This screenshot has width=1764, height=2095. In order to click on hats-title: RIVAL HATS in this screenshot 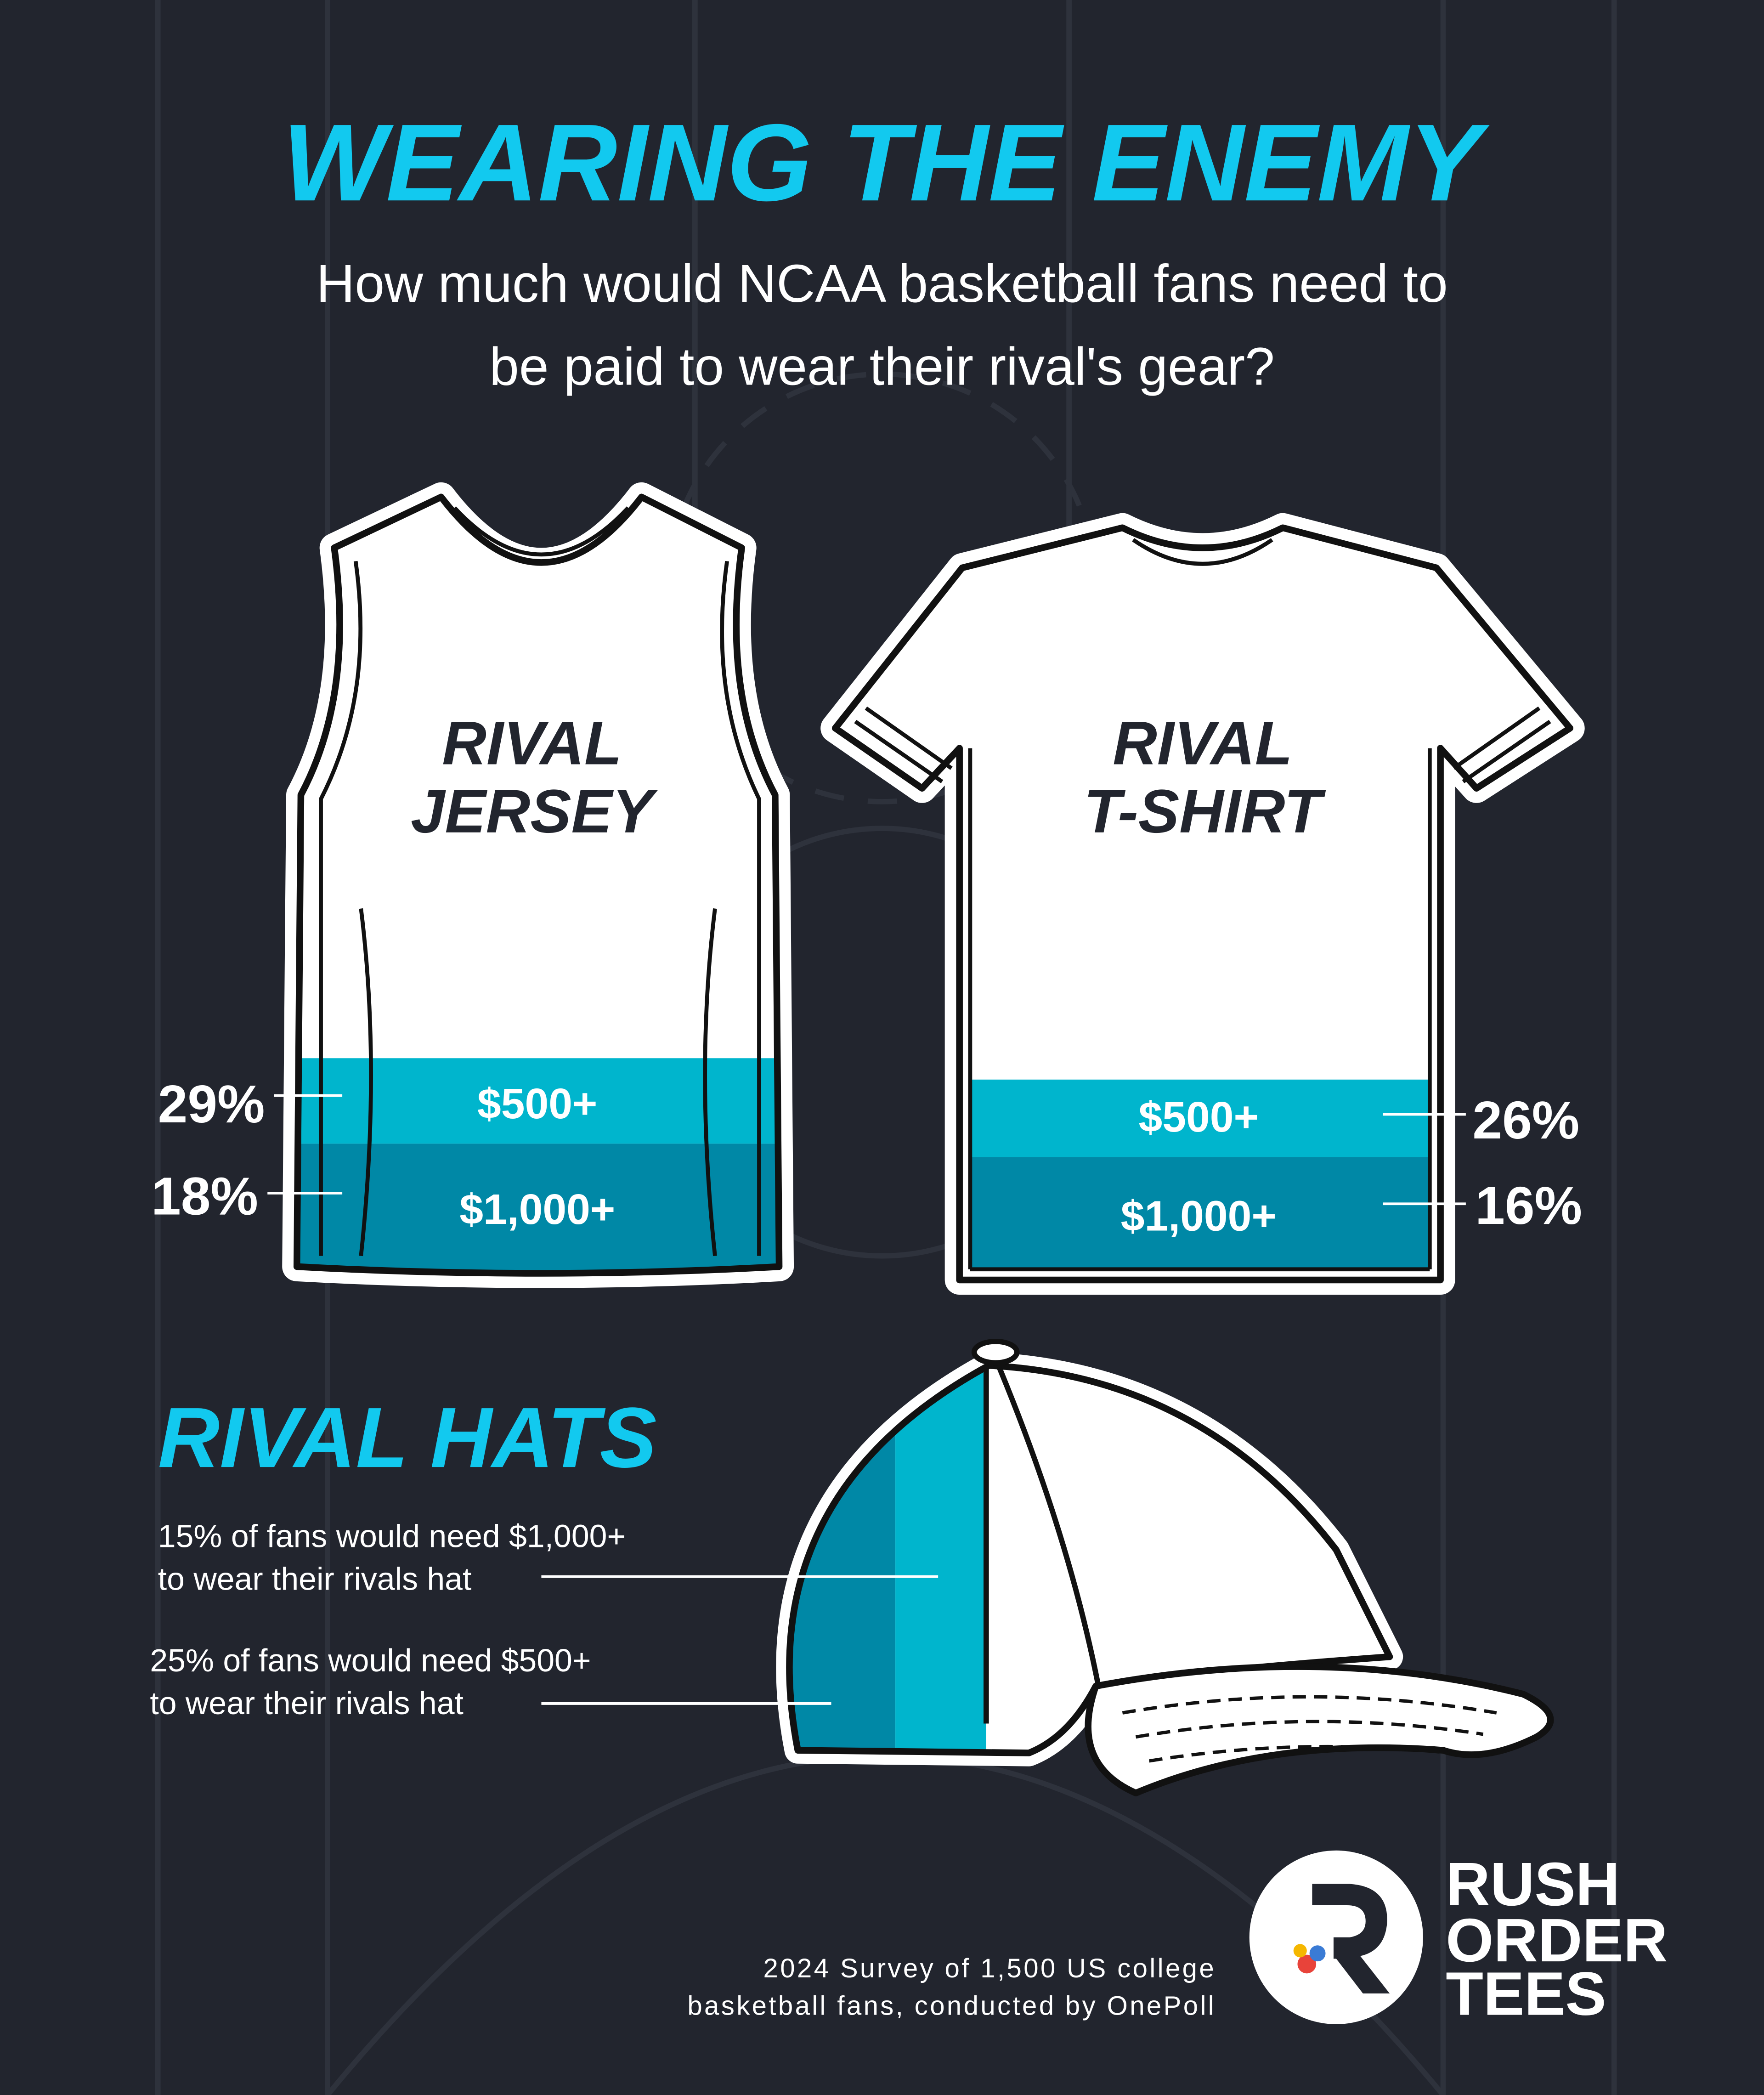, I will do `click(407, 1437)`.